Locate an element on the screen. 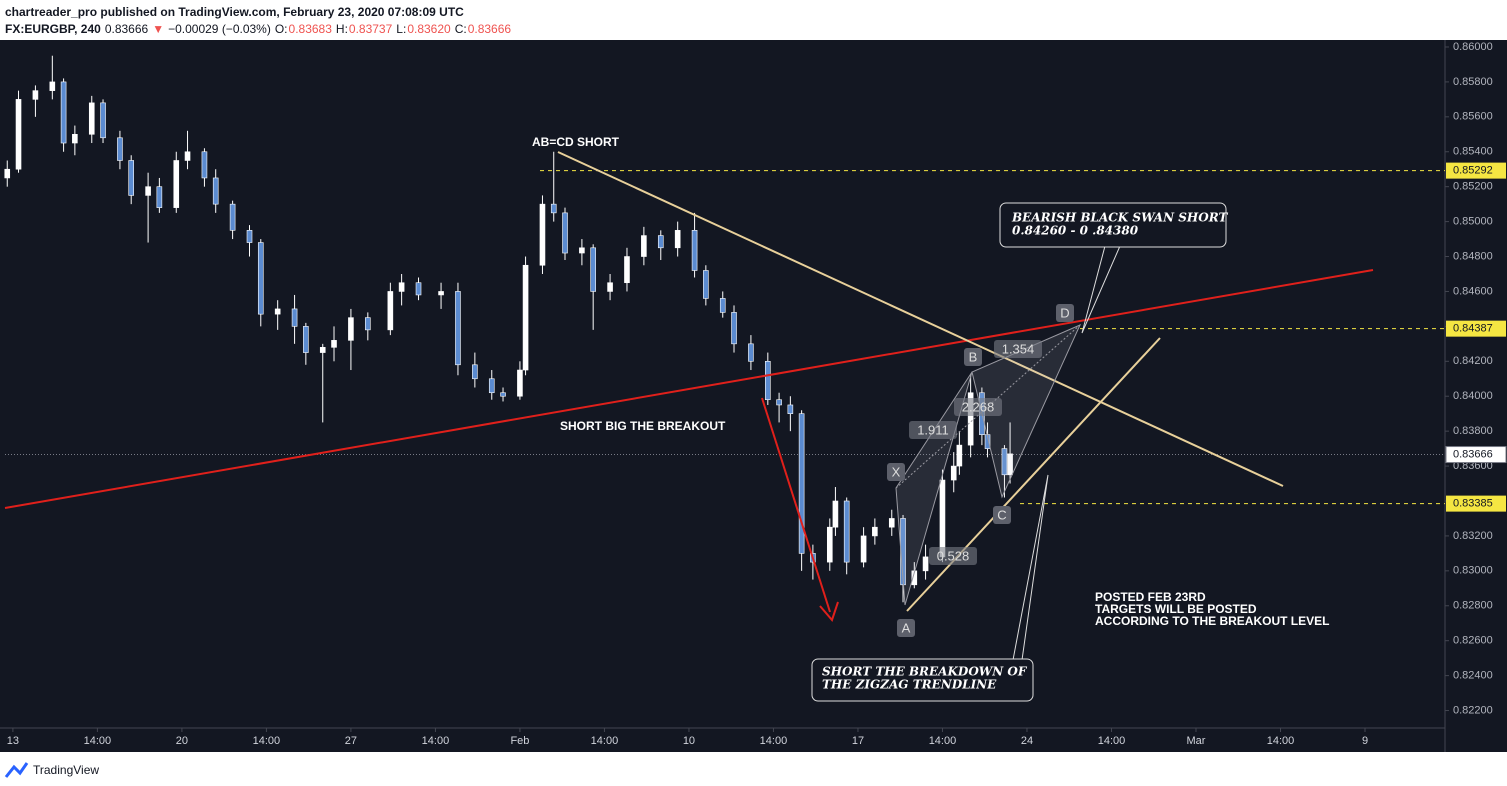 The width and height of the screenshot is (1507, 786). annotation: SHORT THE BREAKDOWN OF is located at coordinates (925, 672).